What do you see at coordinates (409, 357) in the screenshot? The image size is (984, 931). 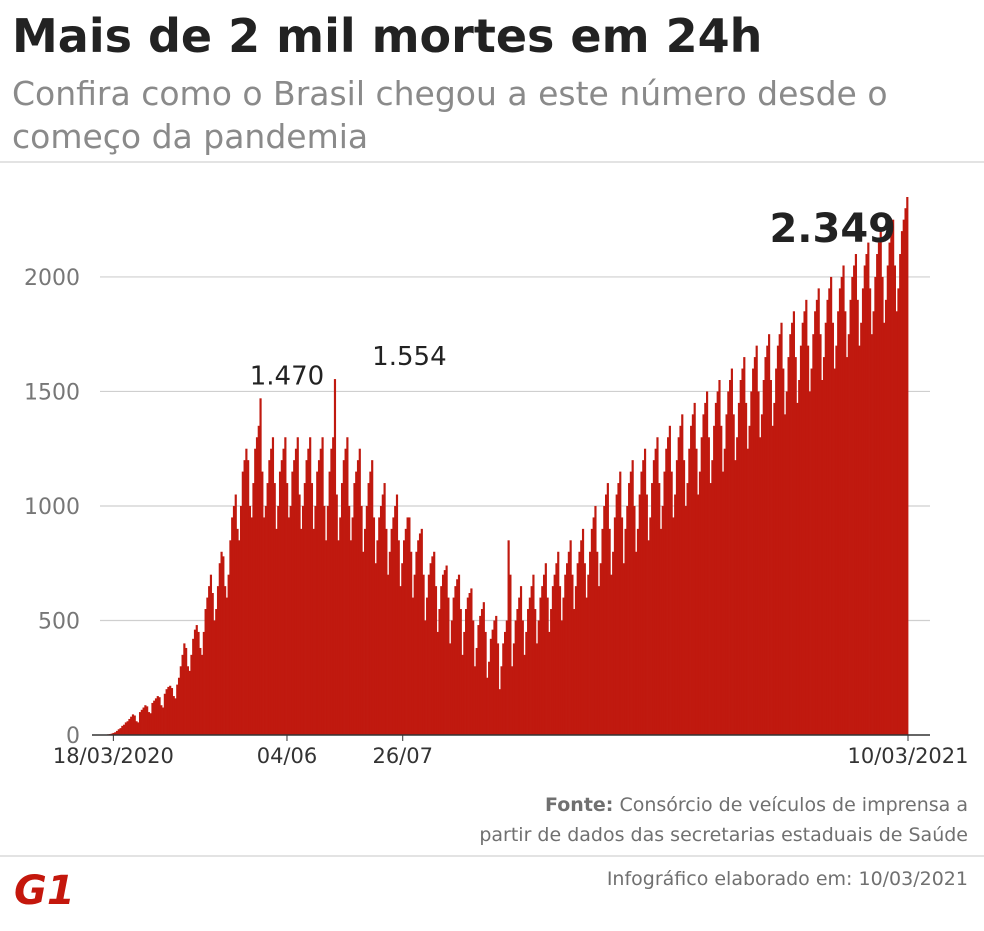 I see `data-label: 1.554` at bounding box center [409, 357].